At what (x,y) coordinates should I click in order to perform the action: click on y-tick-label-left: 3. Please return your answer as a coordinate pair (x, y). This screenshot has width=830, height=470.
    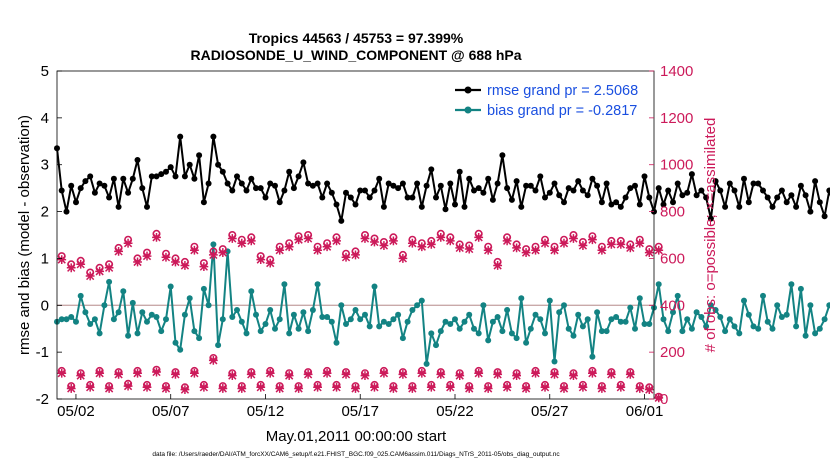
    Looking at the image, I should click on (45, 165).